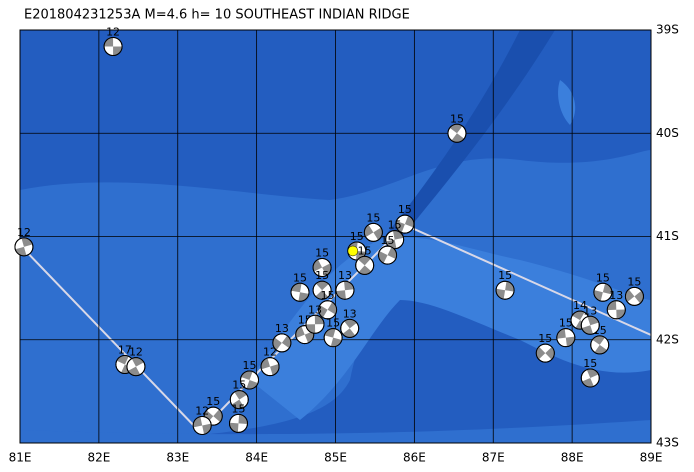  What do you see at coordinates (20, 458) in the screenshot?
I see `x-tick-label: 81E` at bounding box center [20, 458].